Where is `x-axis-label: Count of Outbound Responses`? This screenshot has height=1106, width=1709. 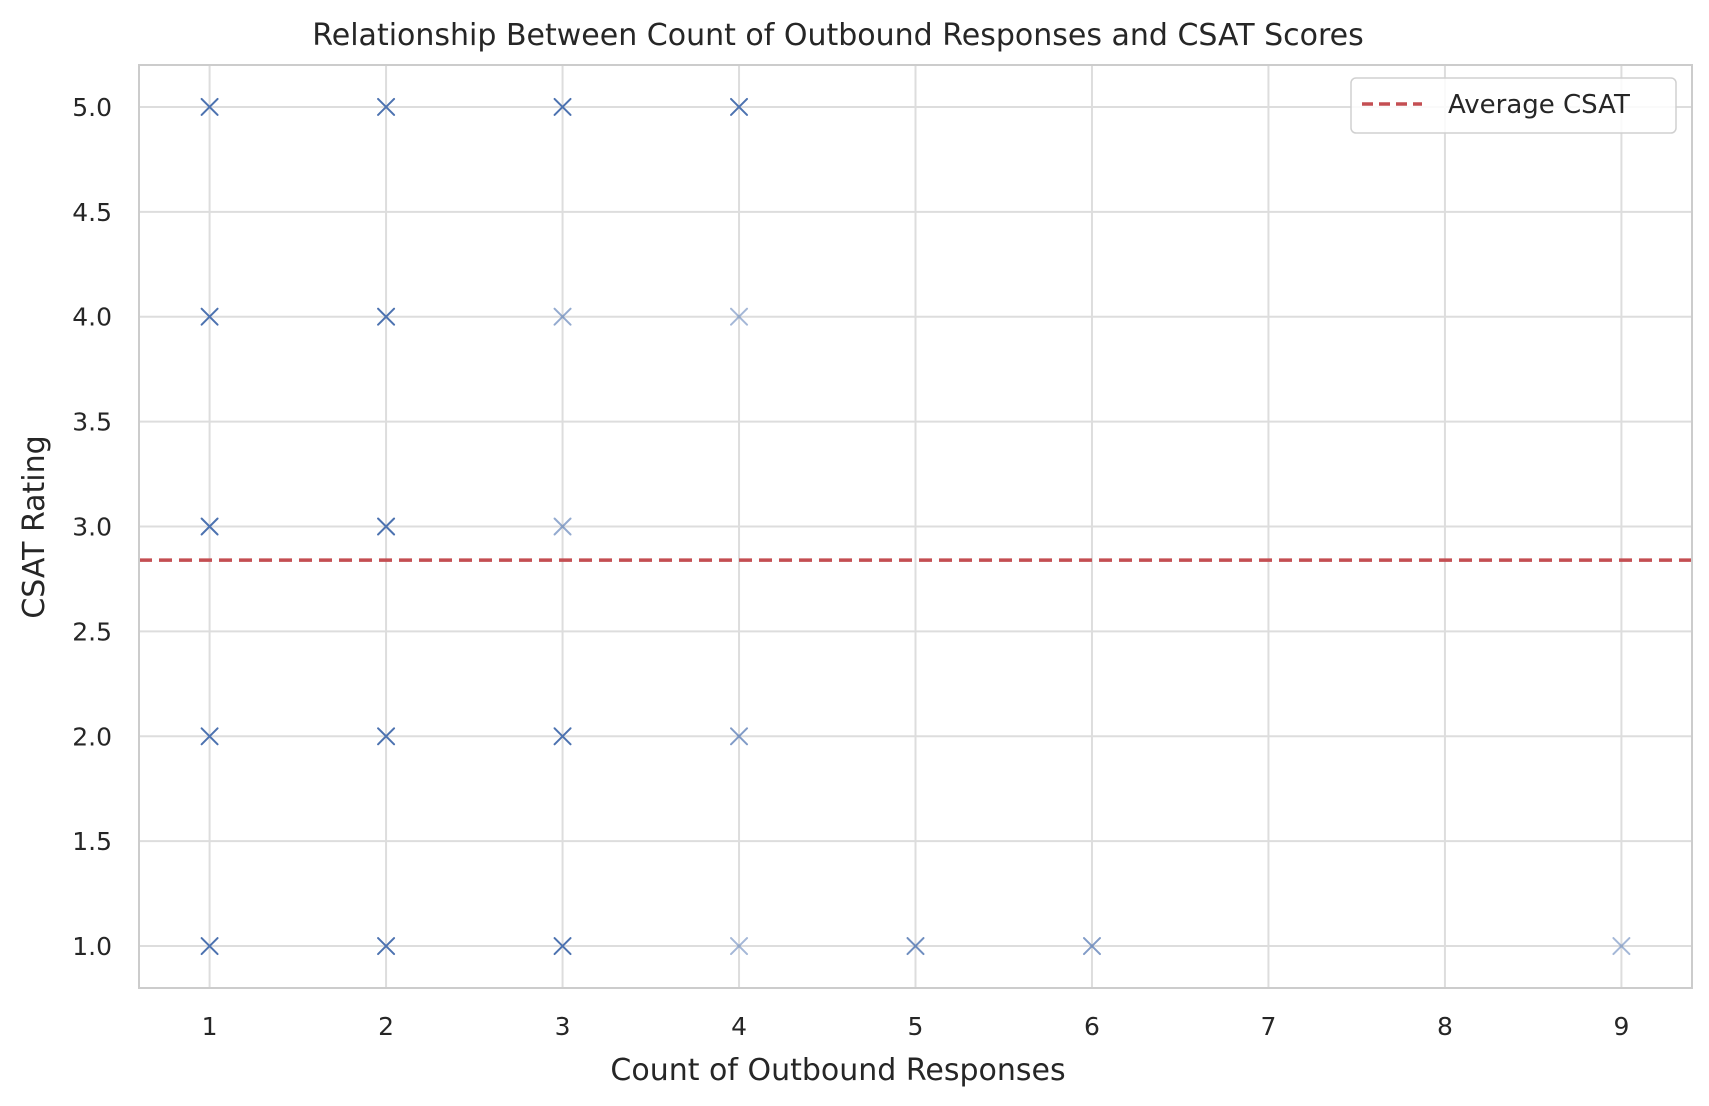 x-axis-label: Count of Outbound Responses is located at coordinates (837, 1070).